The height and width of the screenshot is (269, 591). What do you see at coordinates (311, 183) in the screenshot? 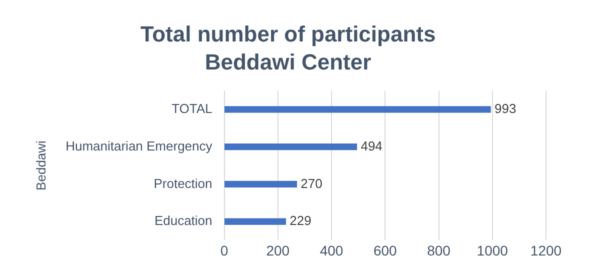
I see `data-label: 270` at bounding box center [311, 183].